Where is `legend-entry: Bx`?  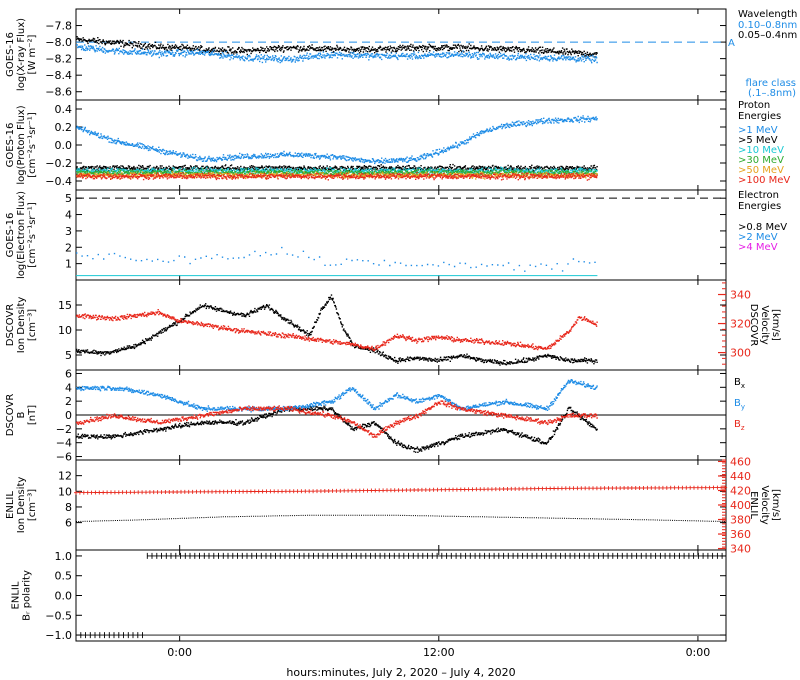
legend-entry: Bx is located at coordinates (739, 383).